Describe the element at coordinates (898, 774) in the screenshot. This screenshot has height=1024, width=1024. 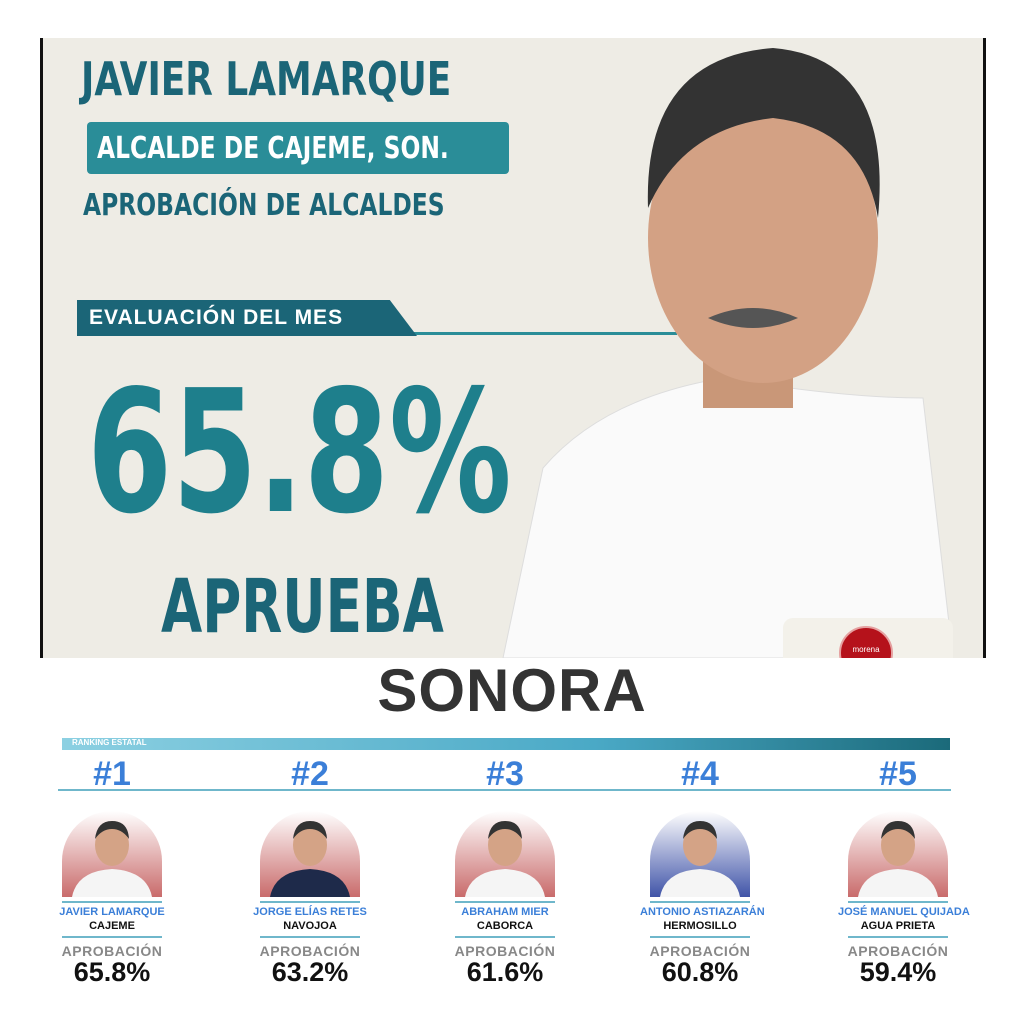
I see `rank-number: #5` at that location.